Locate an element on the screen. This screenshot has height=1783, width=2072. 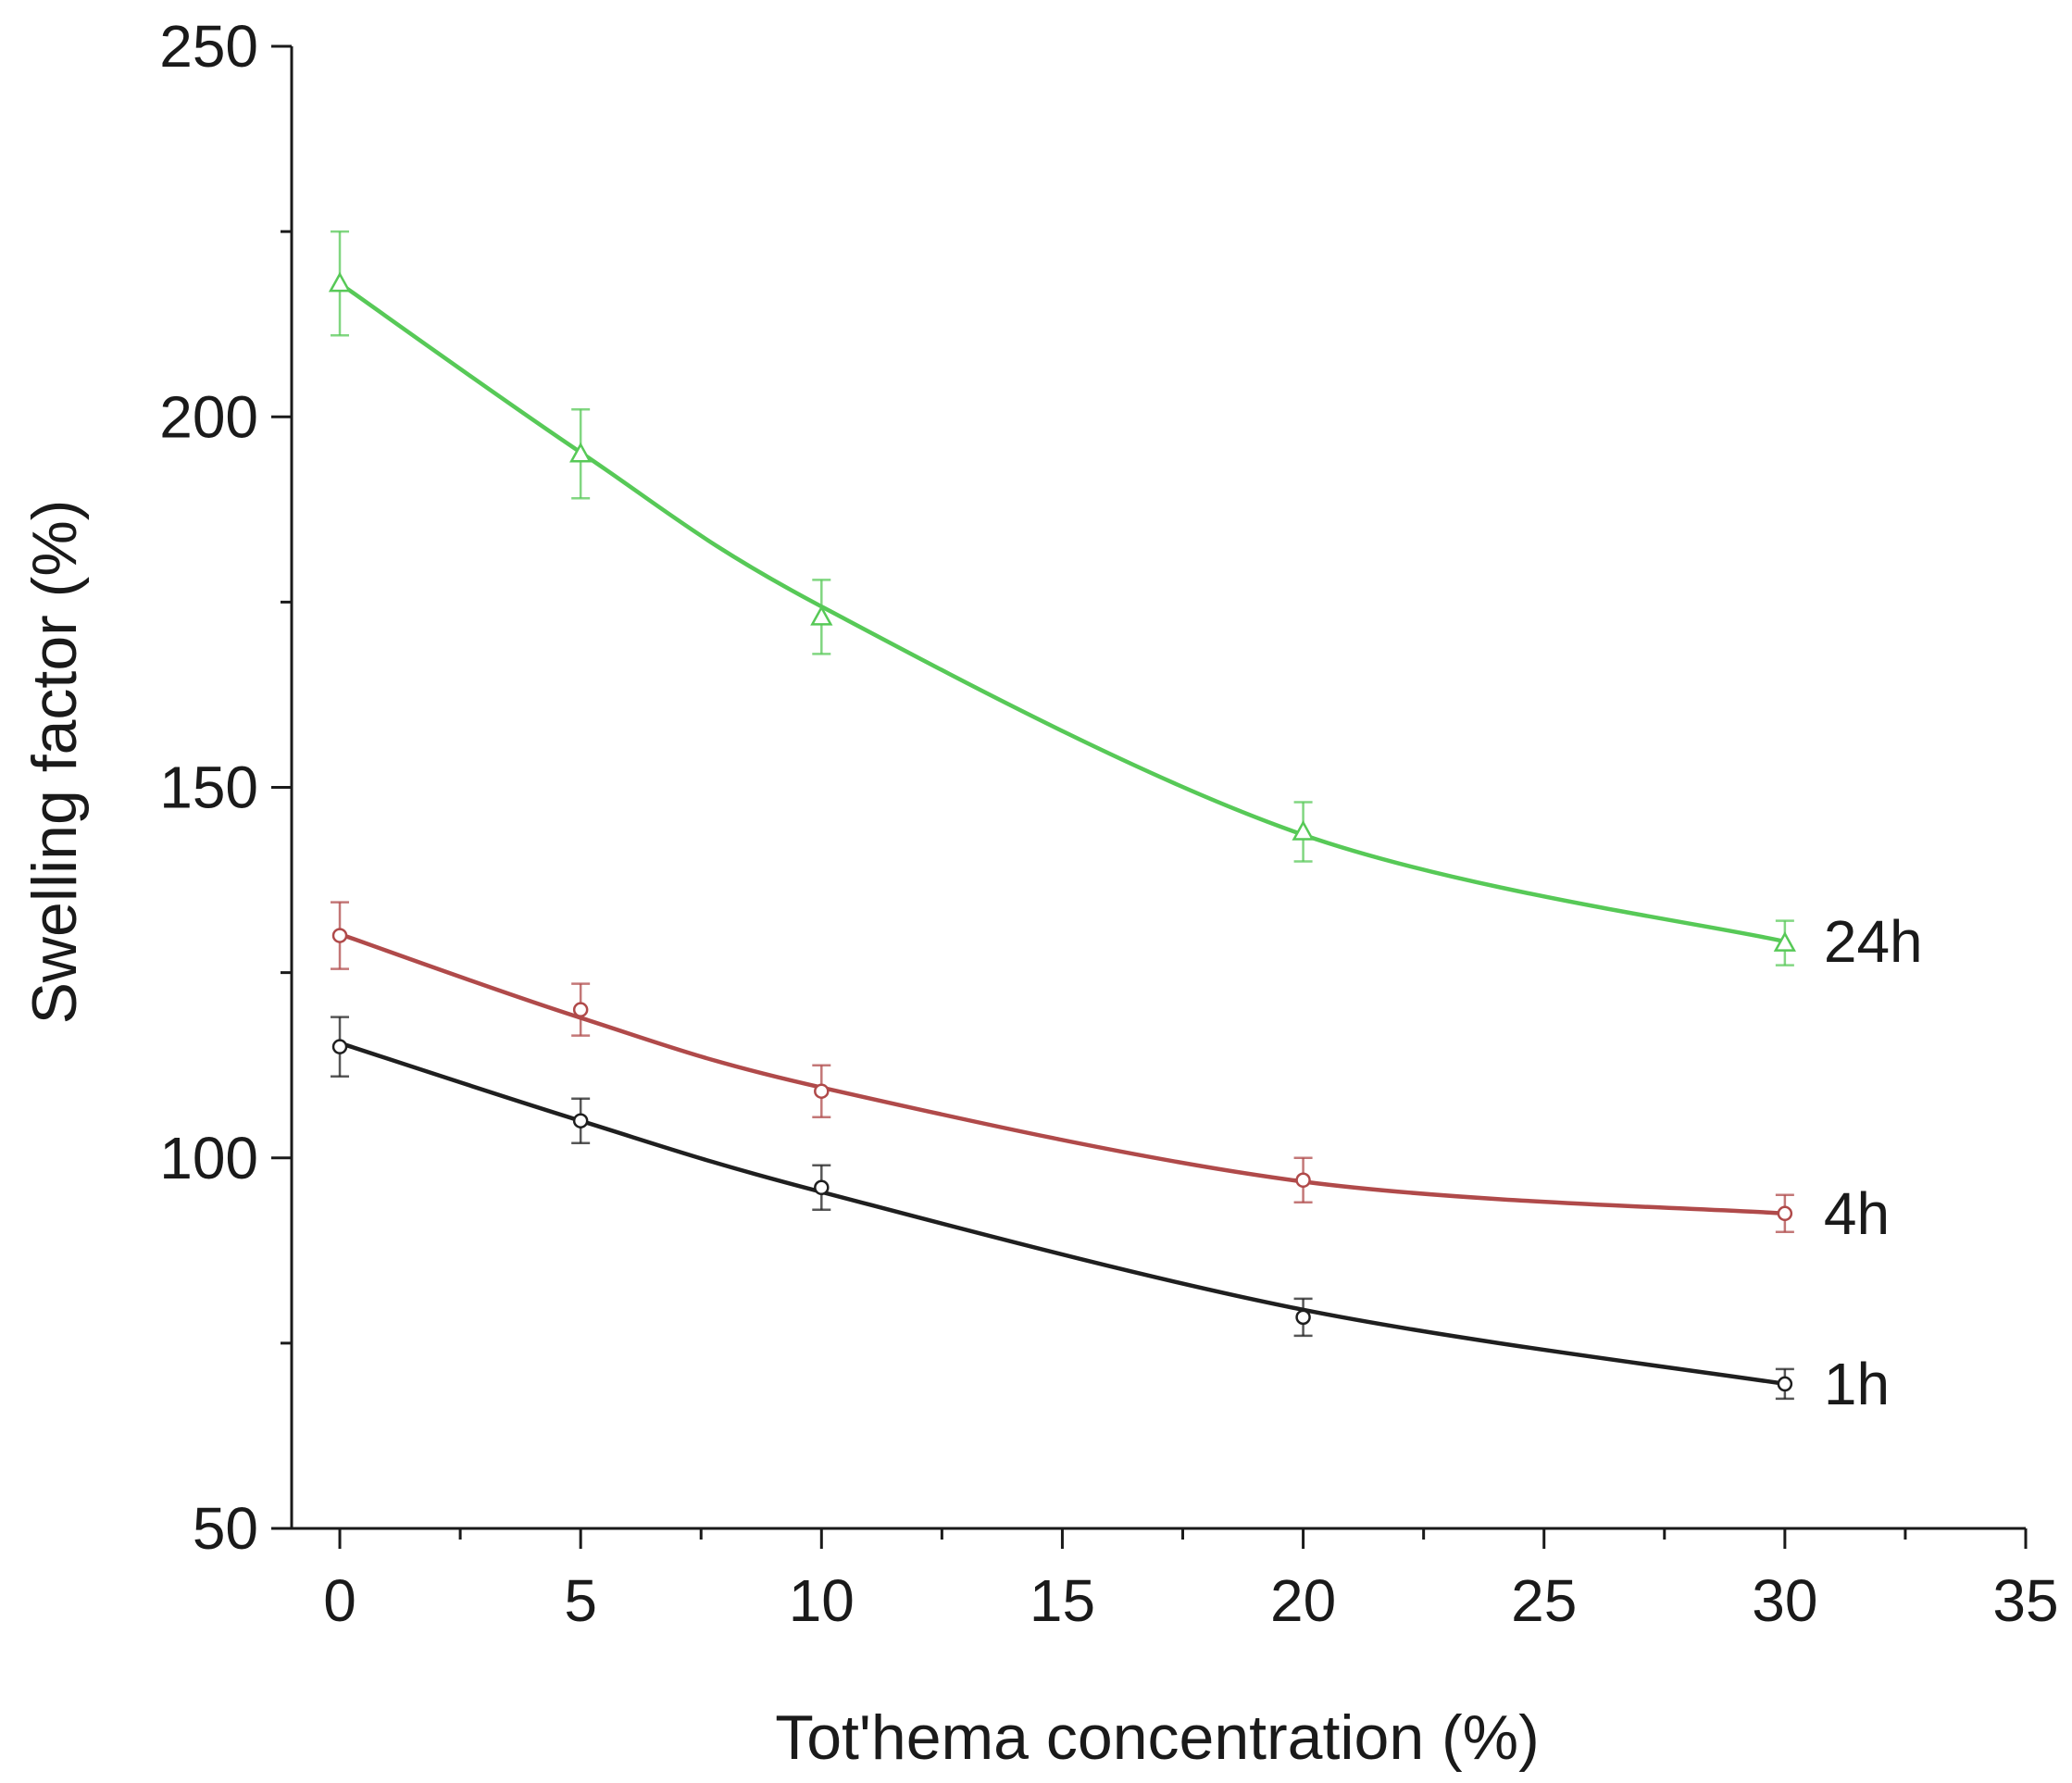
y-tick-label: 150 is located at coordinates (208, 787).